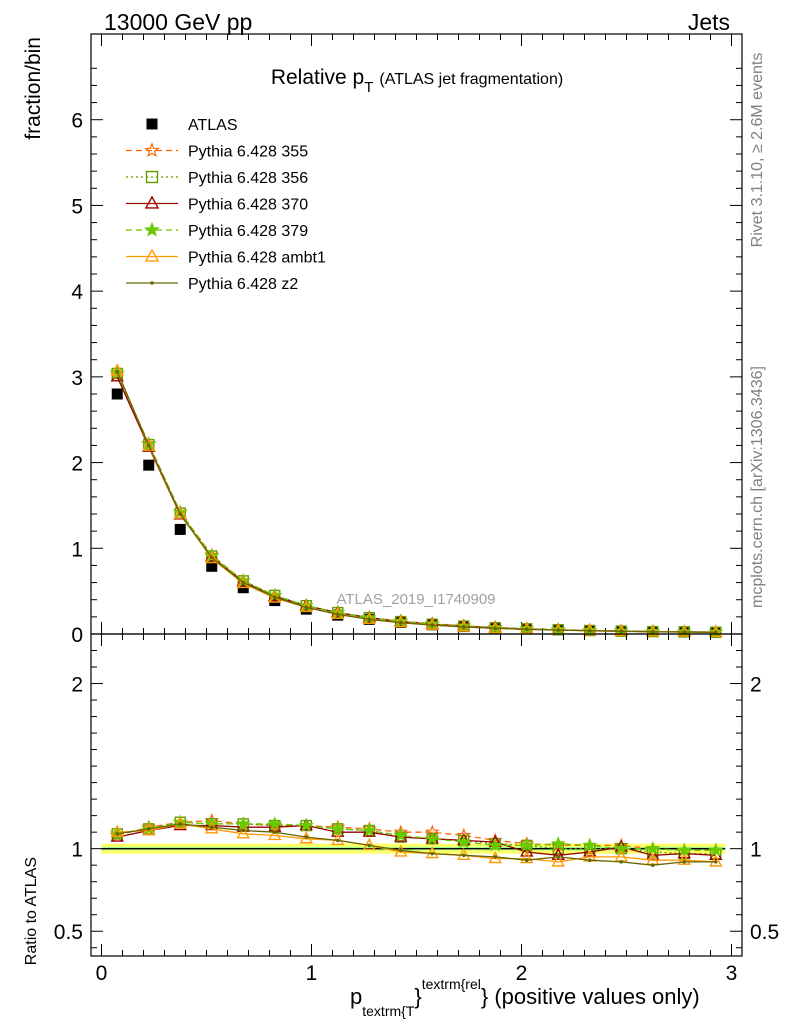  I want to click on ratio-ytick-label: 2, so click(77, 685).